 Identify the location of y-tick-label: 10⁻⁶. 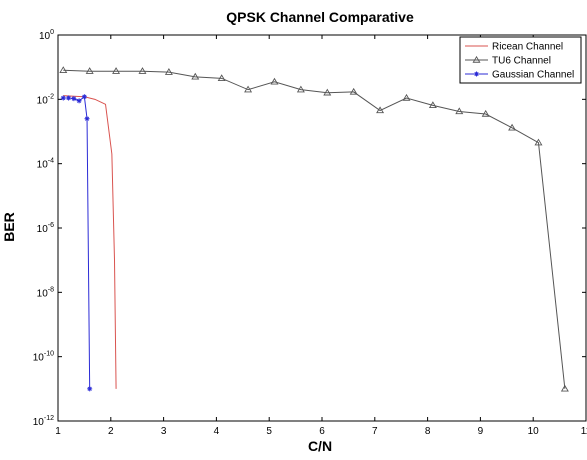
(45, 228).